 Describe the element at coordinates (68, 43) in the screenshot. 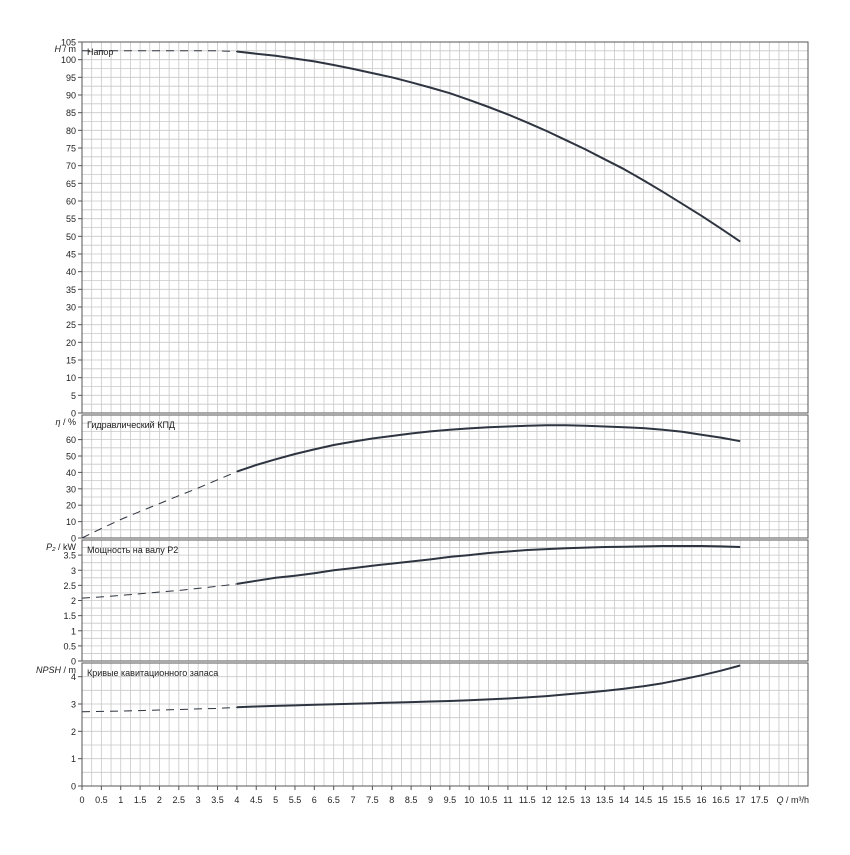

I see `y-tick-label: 105` at that location.